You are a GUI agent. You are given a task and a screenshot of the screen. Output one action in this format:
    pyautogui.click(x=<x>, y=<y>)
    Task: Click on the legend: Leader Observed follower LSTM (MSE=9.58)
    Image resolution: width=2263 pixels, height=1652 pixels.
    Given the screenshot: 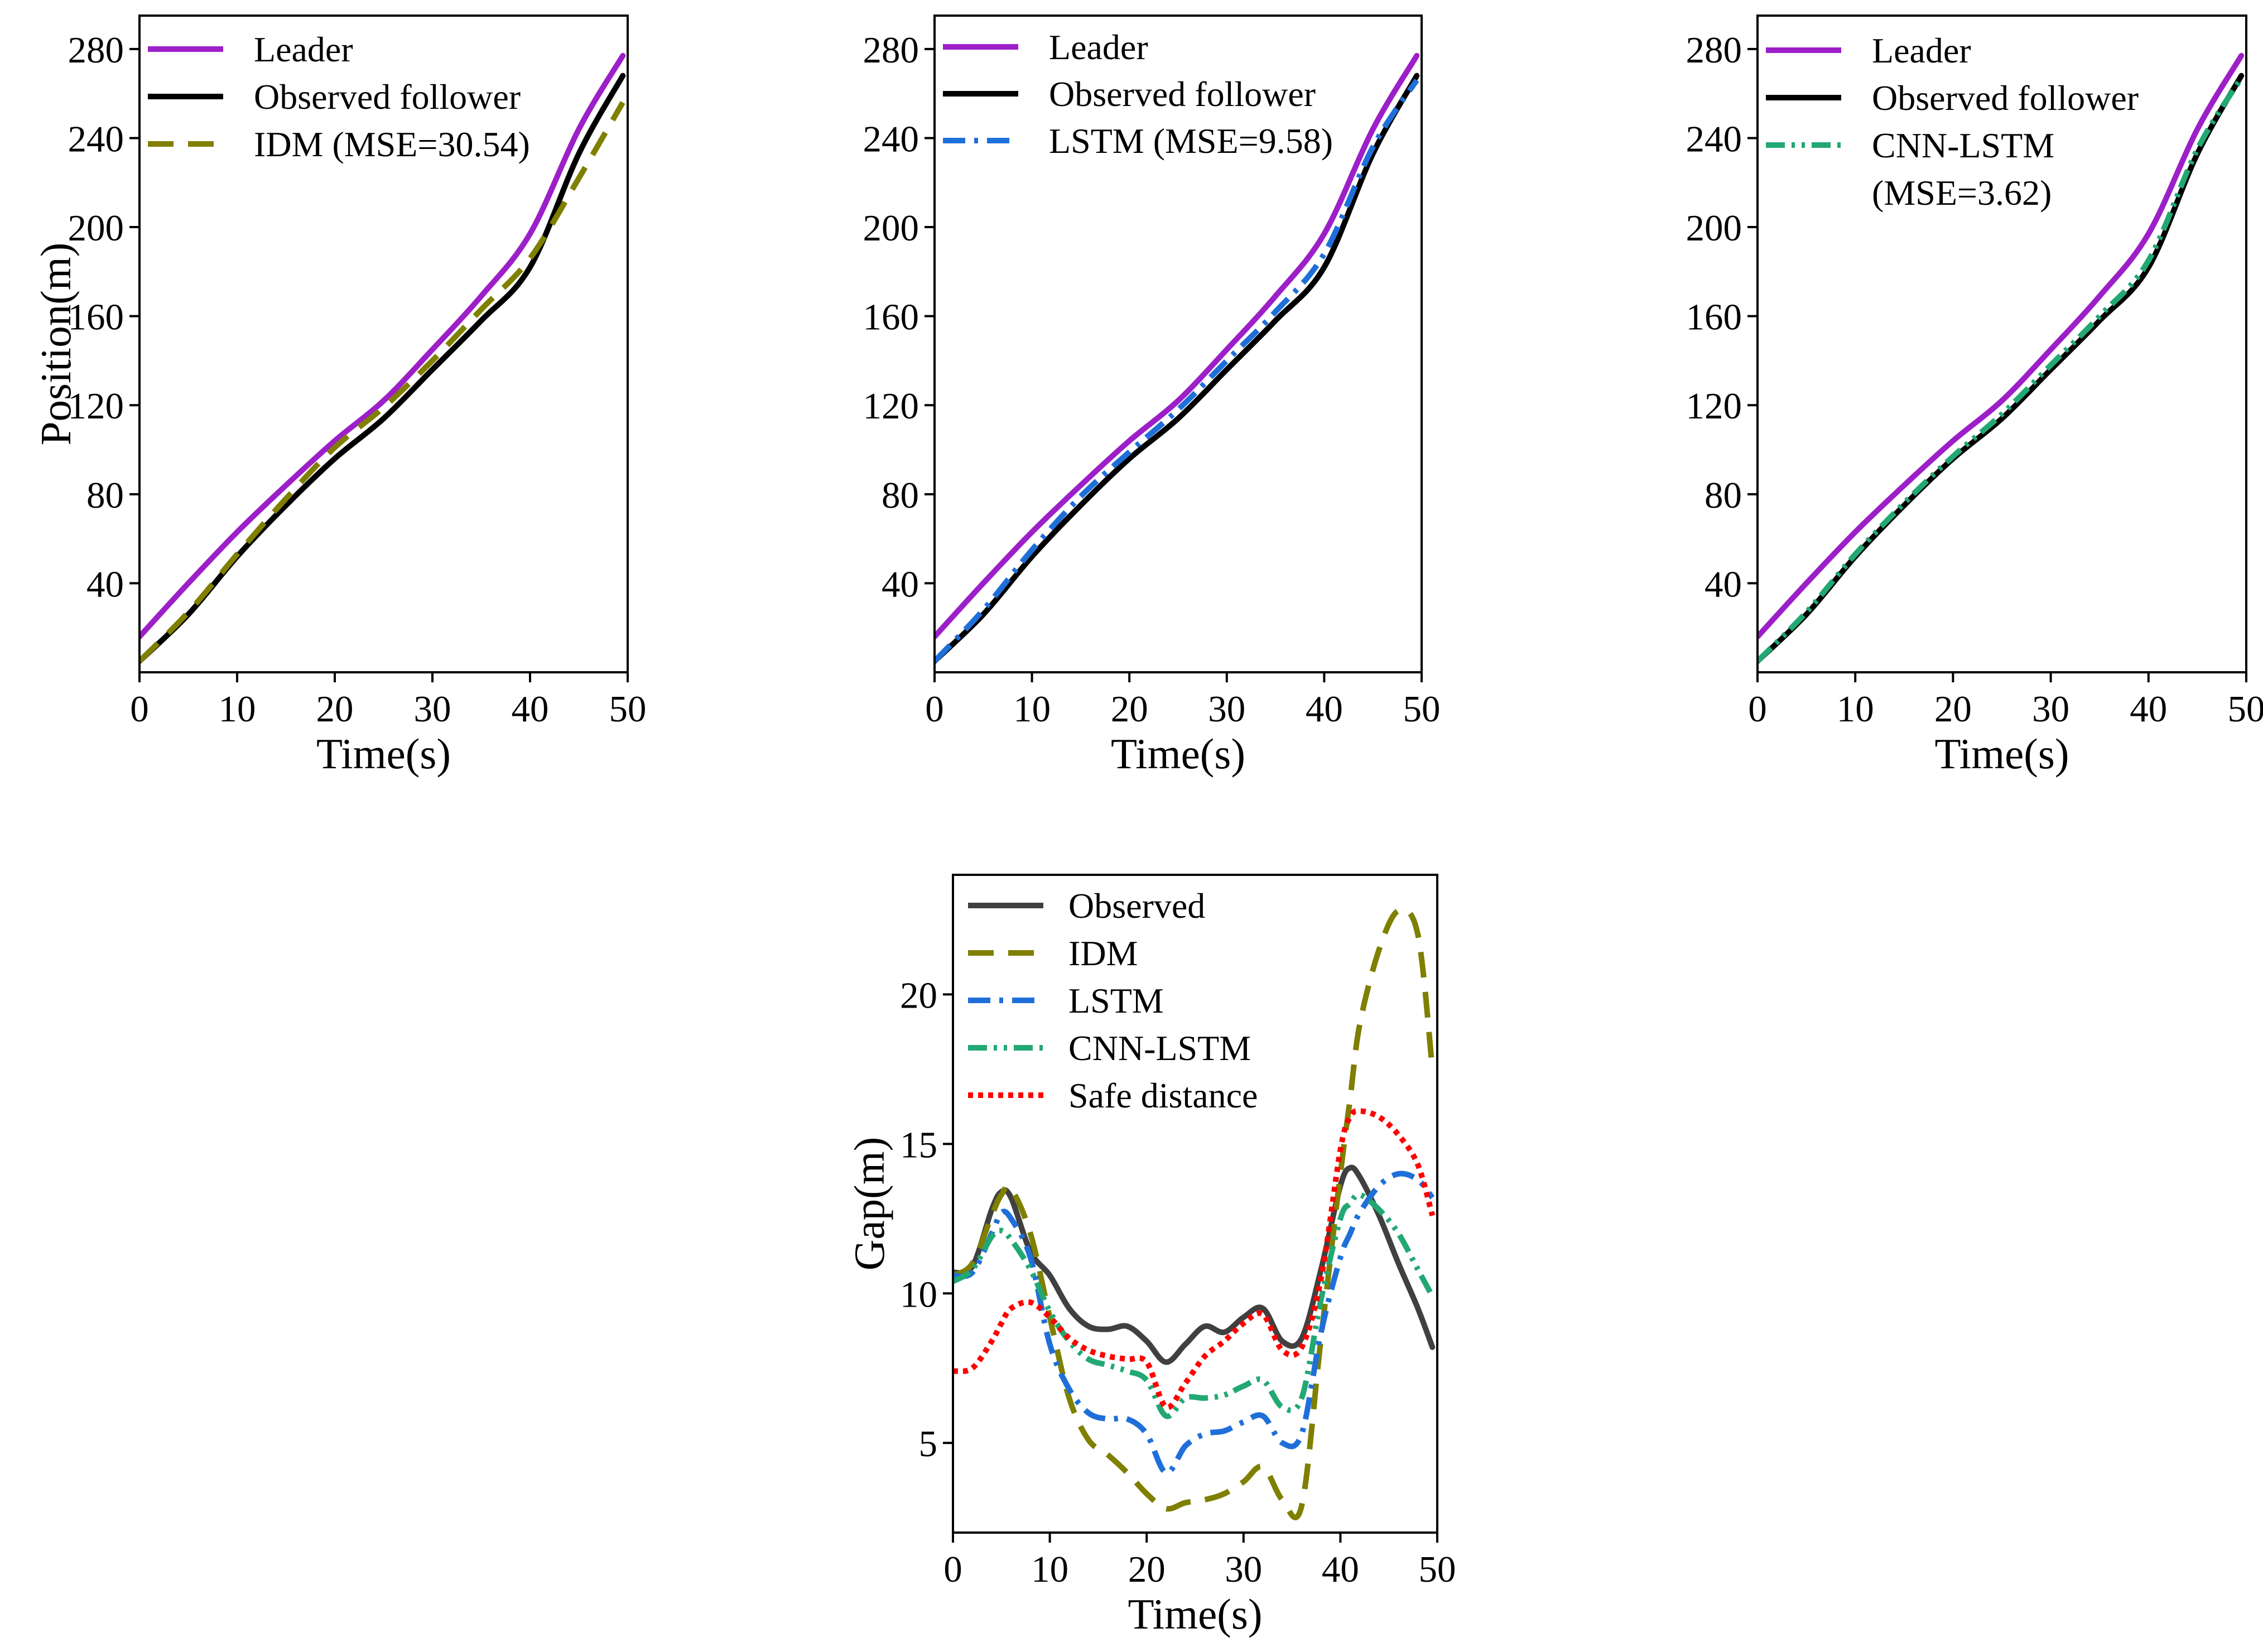 What is the action you would take?
    pyautogui.click(x=1138, y=94)
    